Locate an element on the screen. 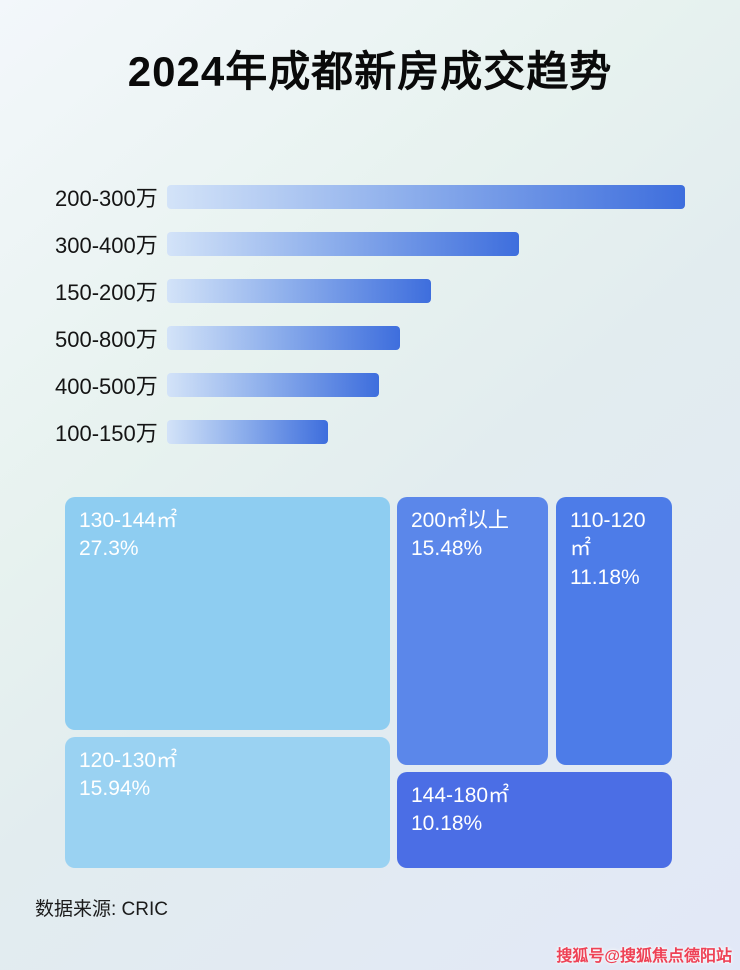  treemap-block-value: 10.18% is located at coordinates (447, 824).